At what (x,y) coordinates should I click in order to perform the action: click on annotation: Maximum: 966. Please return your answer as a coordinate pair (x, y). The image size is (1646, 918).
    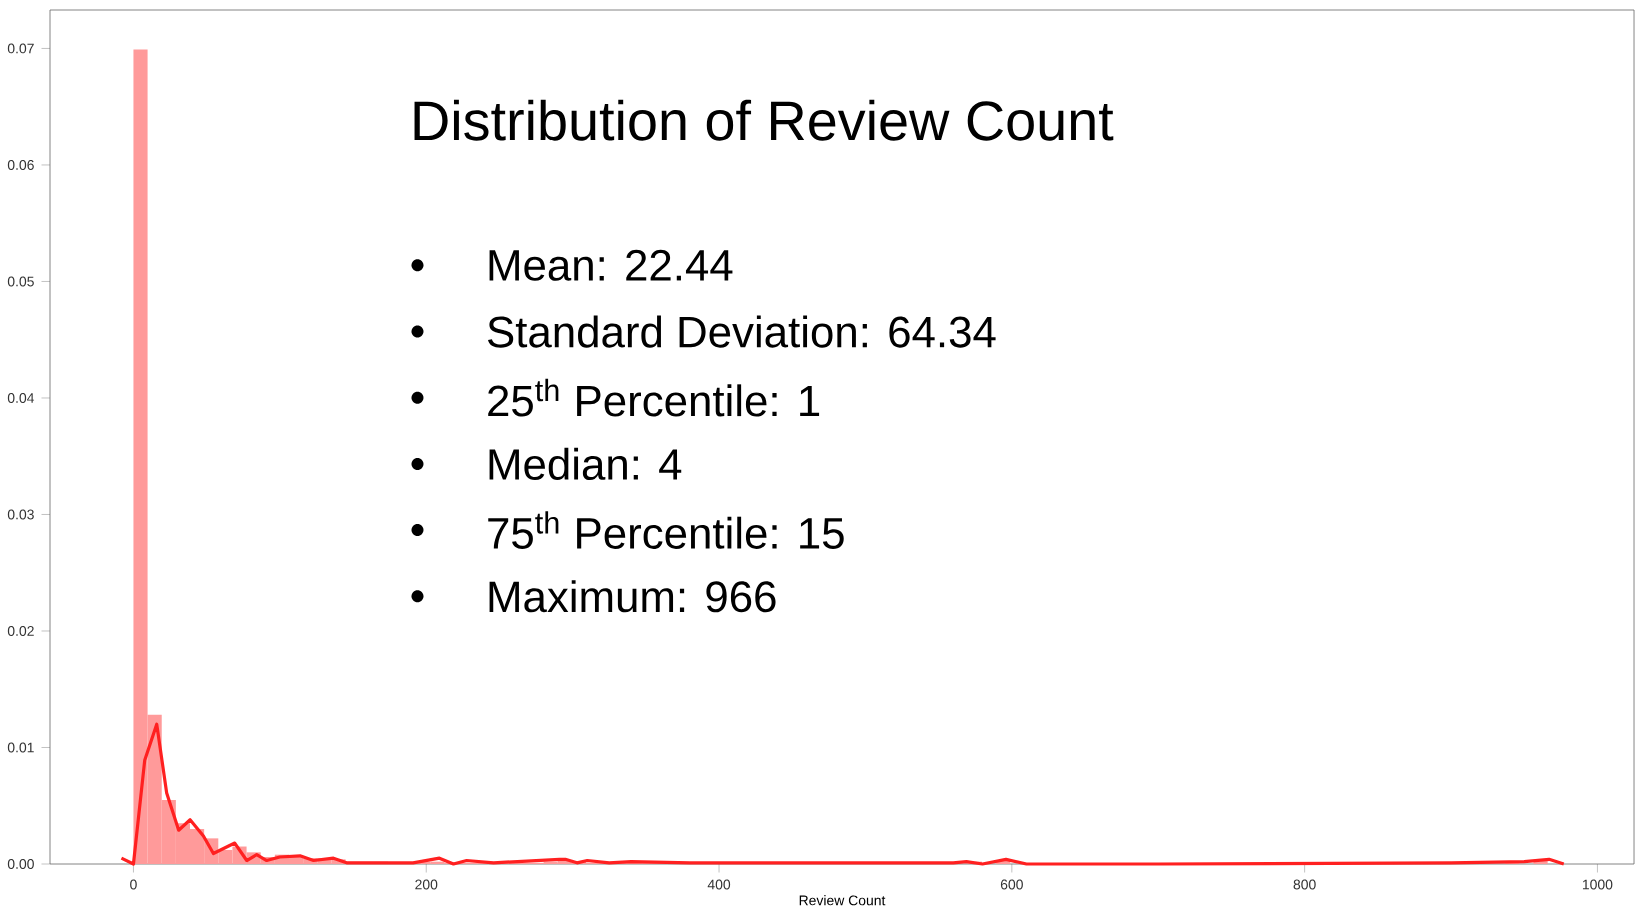
    Looking at the image, I should click on (632, 596).